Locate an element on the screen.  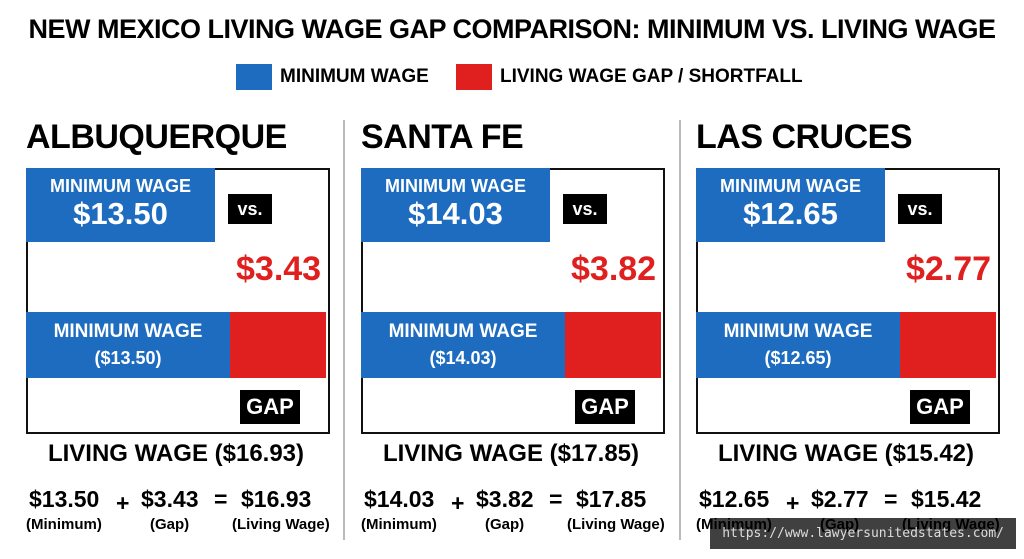
eq-minimum: $13.50 is located at coordinates (64, 499).